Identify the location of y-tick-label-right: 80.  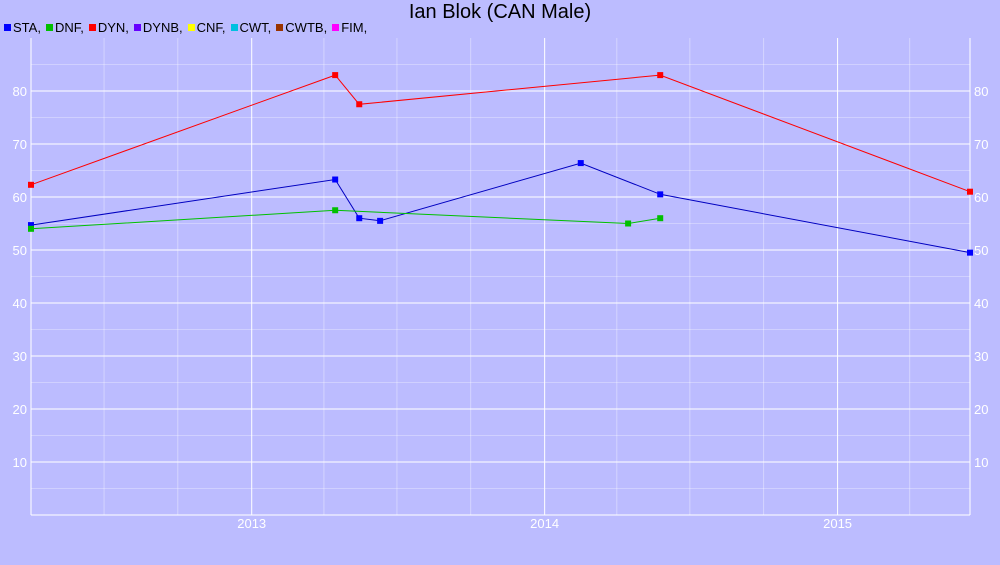
(981, 91).